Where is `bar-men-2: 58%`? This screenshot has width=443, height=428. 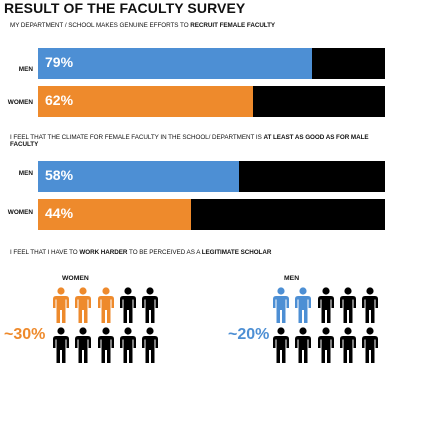 bar-men-2: 58% is located at coordinates (139, 176).